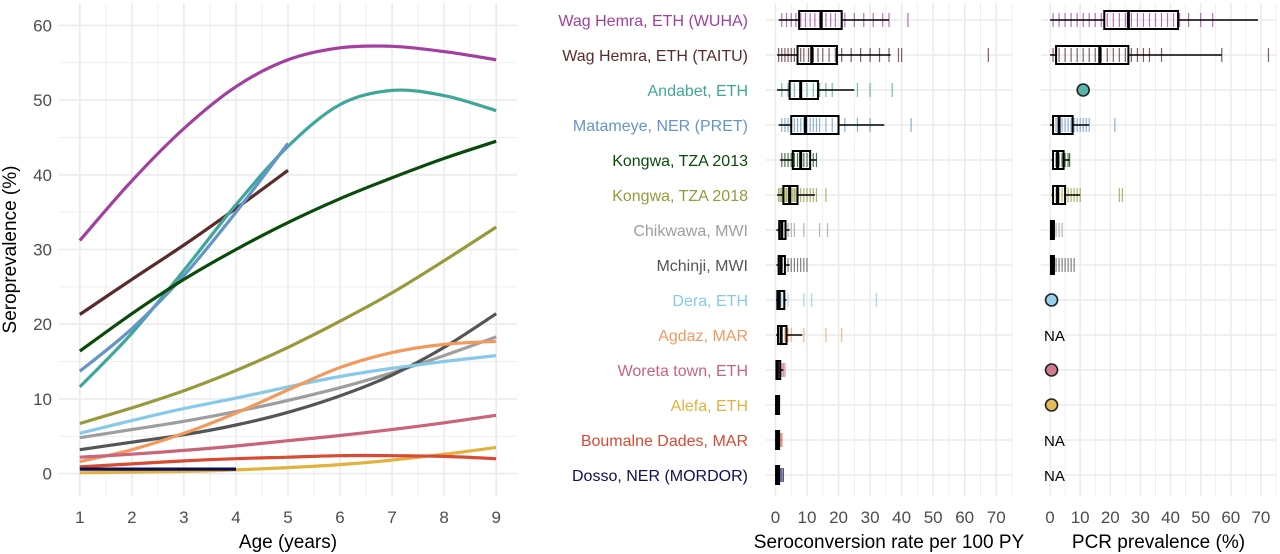  I want to click on x-tick-label: 9, so click(495, 517).